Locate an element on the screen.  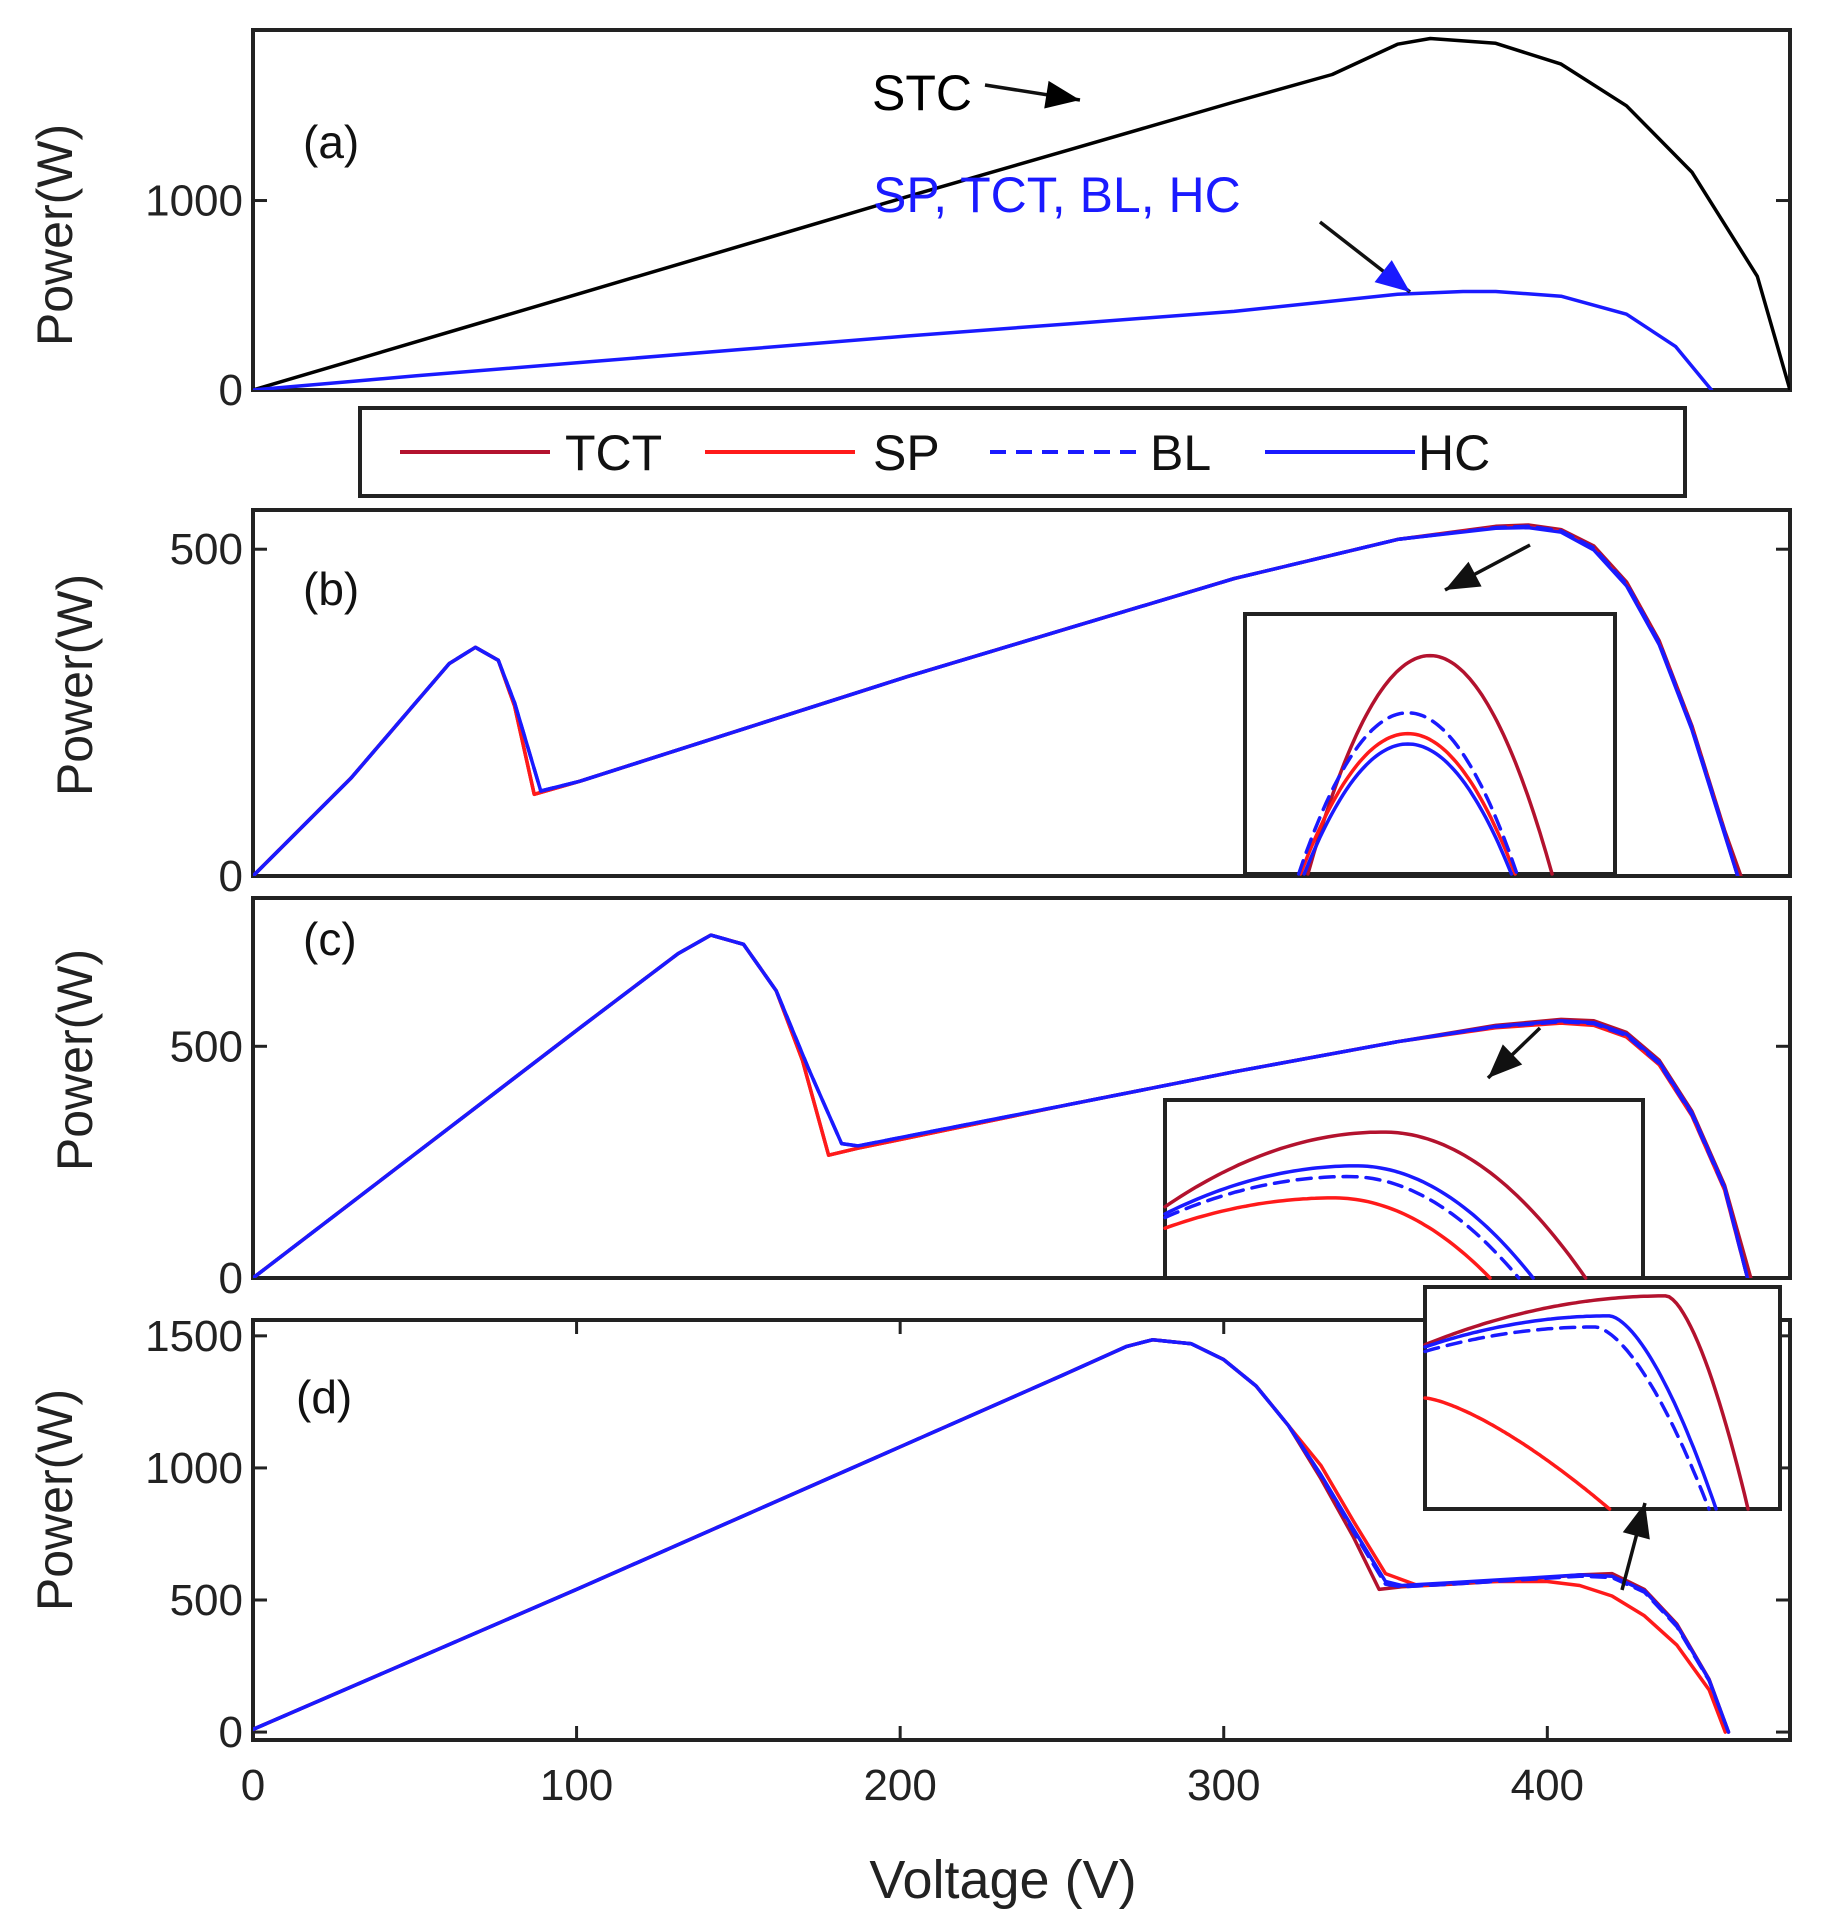
xlabel: Voltage (V) is located at coordinates (1002, 1880).